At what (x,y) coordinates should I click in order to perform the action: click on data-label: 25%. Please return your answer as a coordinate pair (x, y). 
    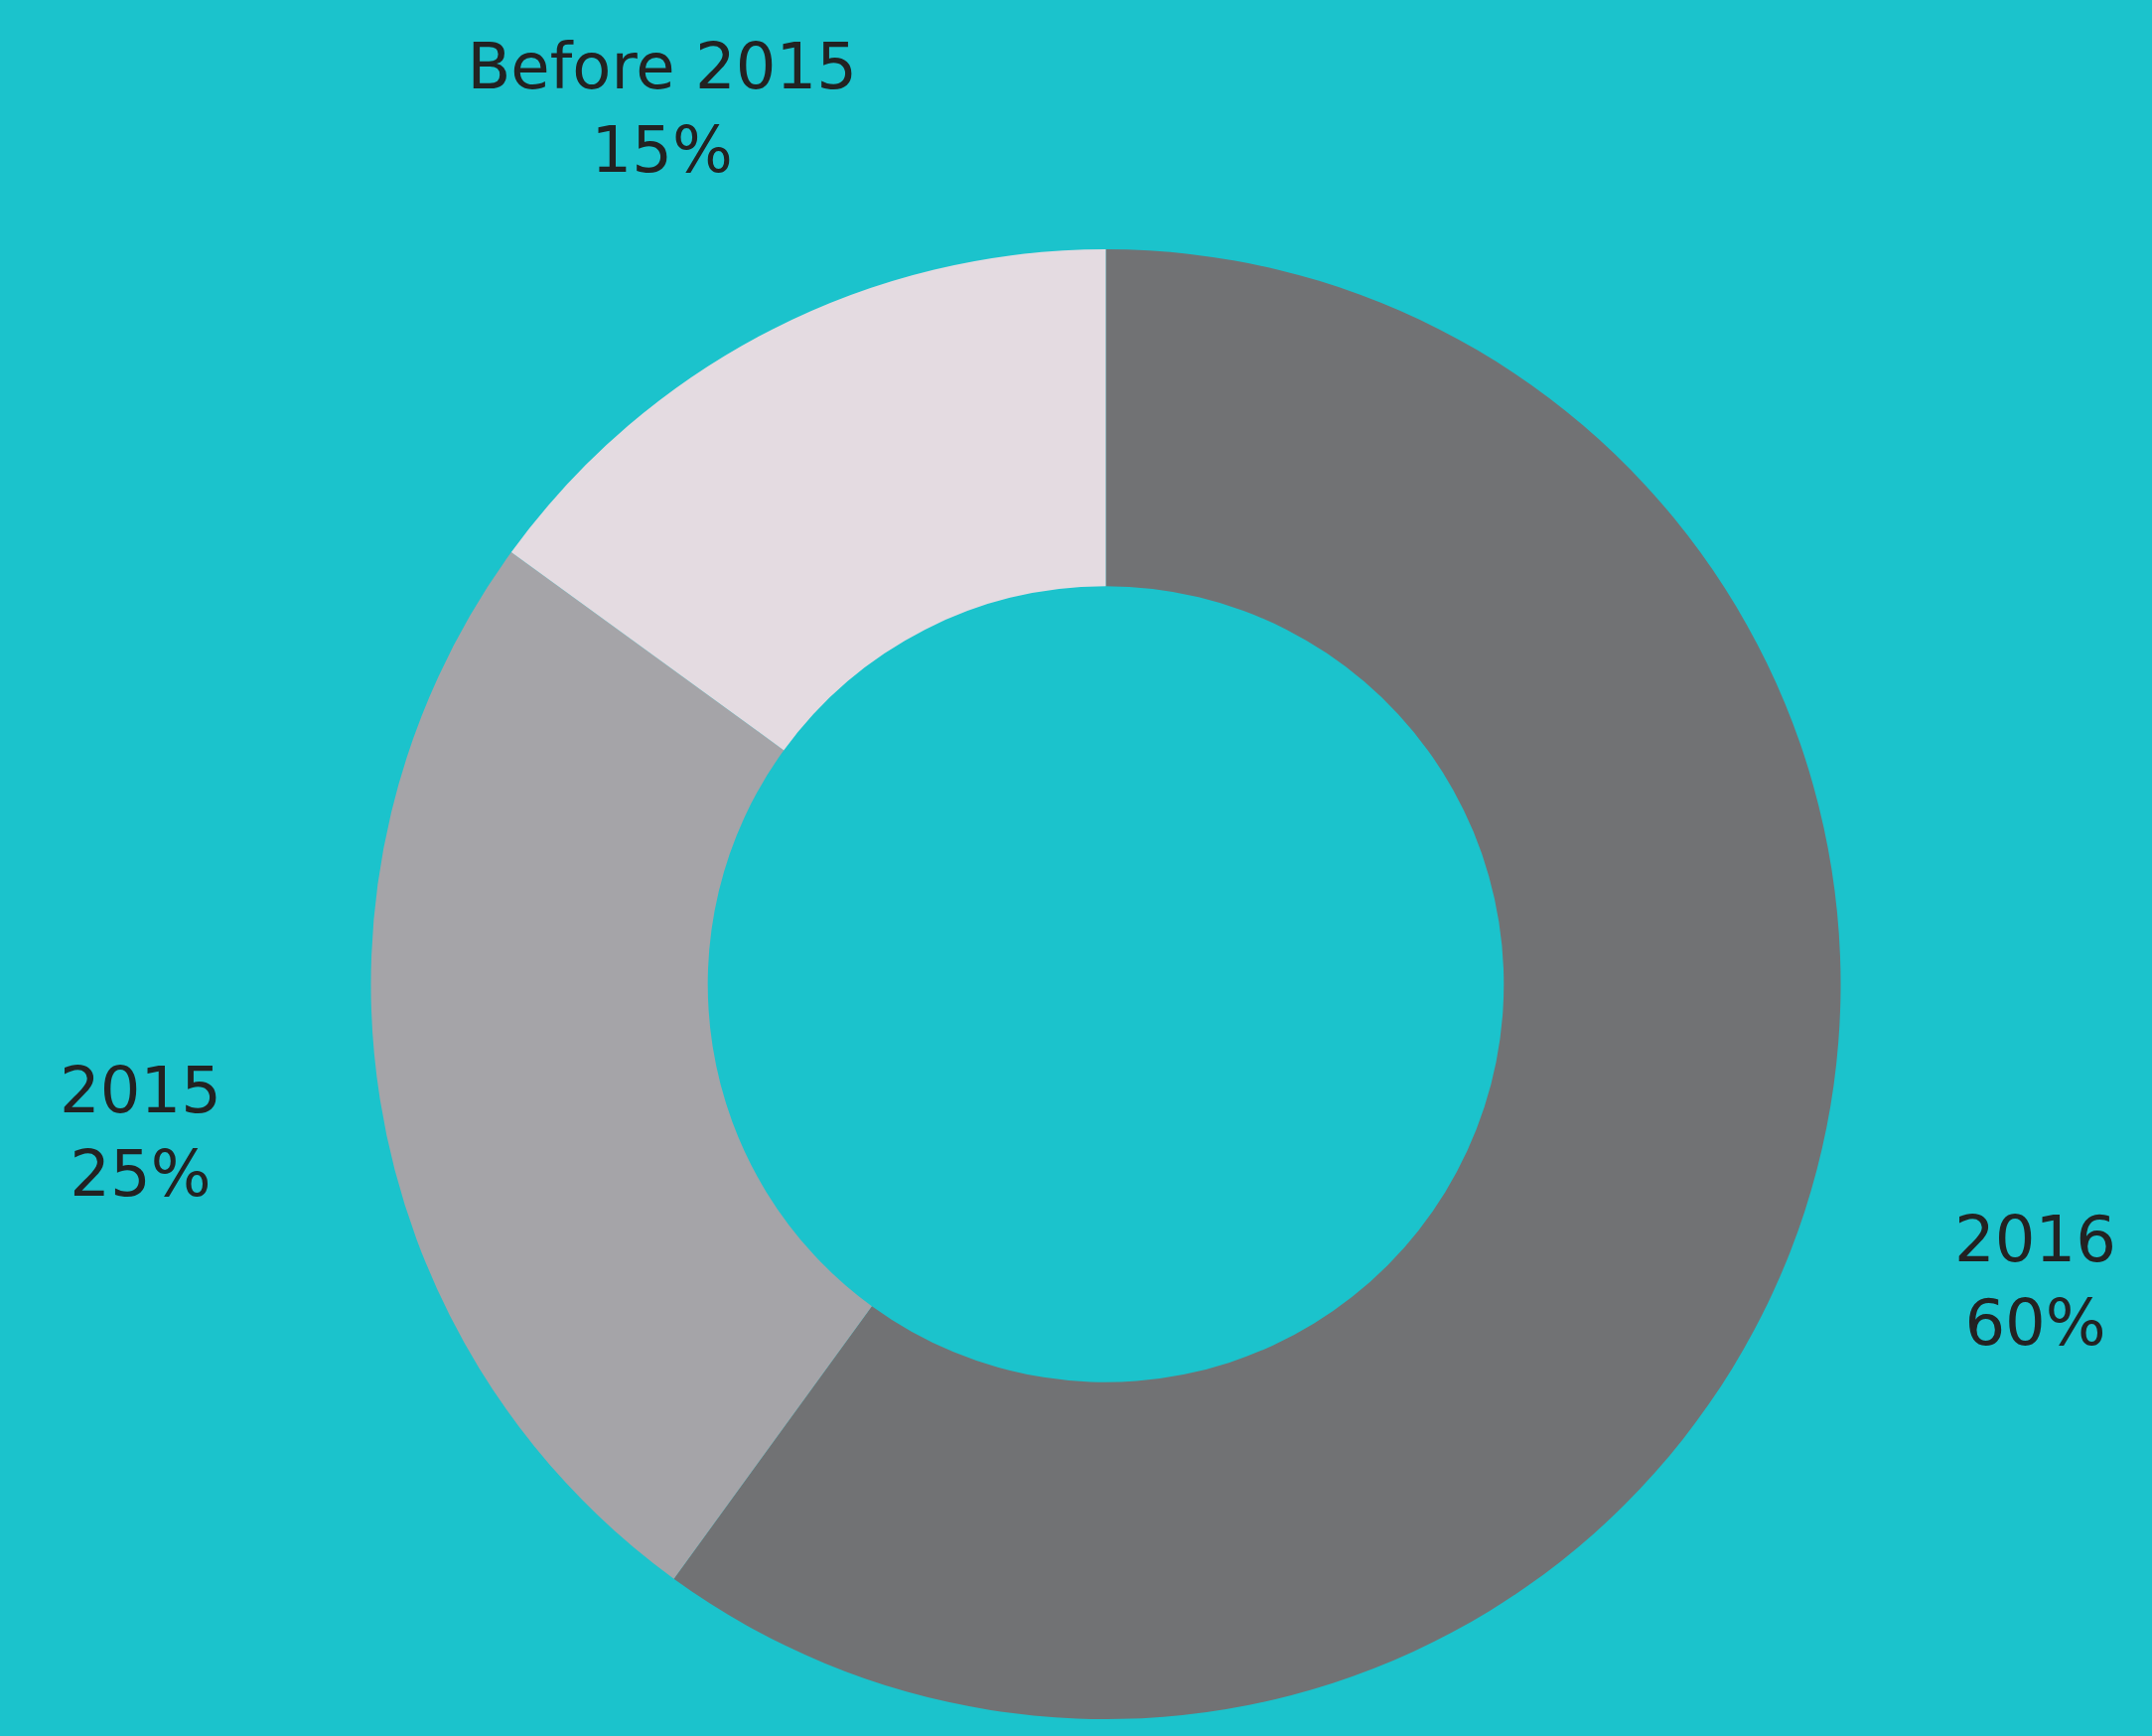
    Looking at the image, I should click on (141, 1173).